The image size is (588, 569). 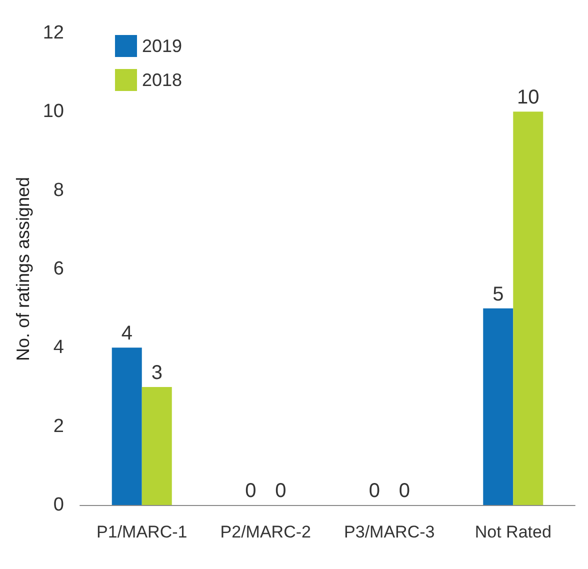 What do you see at coordinates (142, 532) in the screenshot?
I see `x-tick-label: P1/MARC-1` at bounding box center [142, 532].